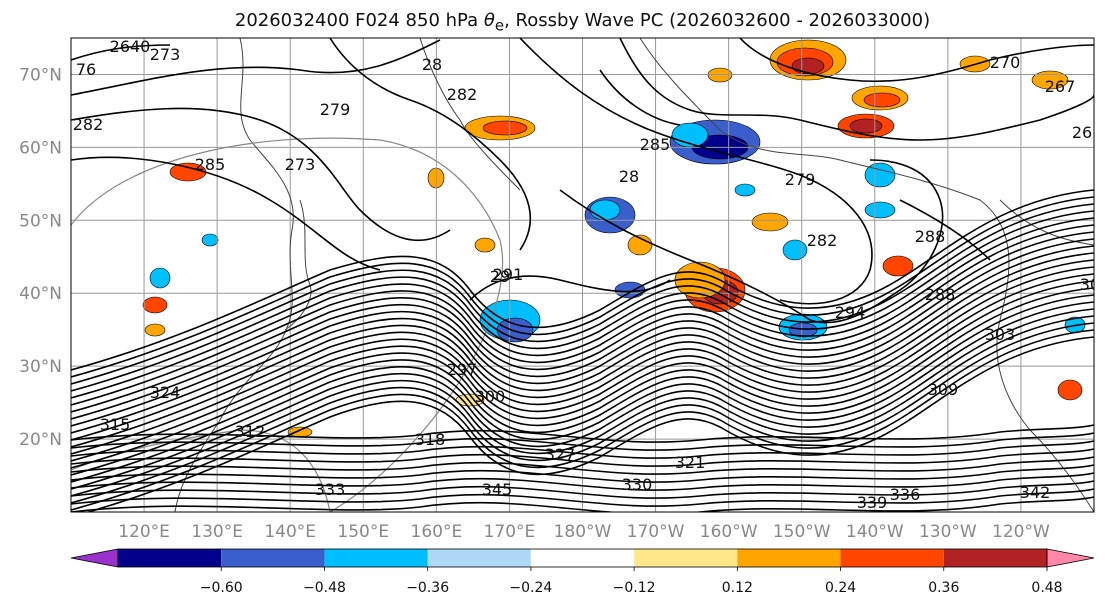 Image resolution: width=1105 pixels, height=606 pixels. I want to click on contour-value-label: 300, so click(490, 396).